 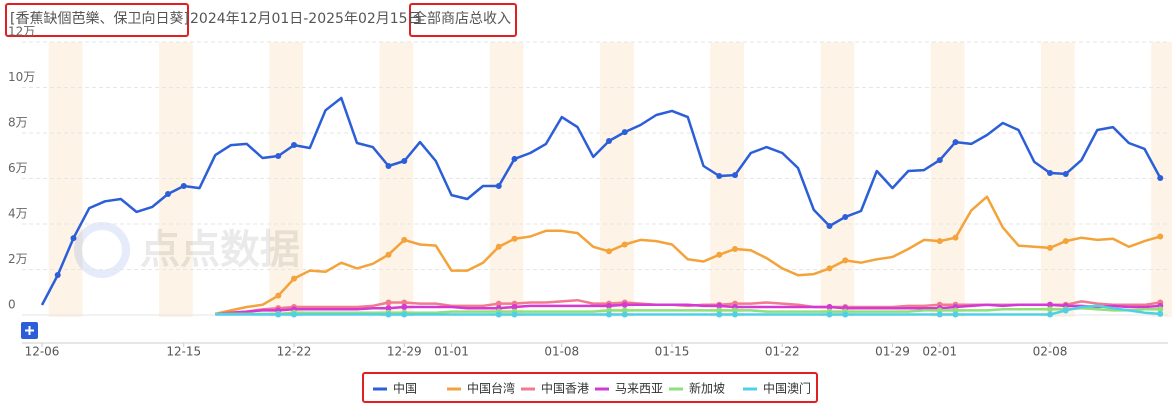 What do you see at coordinates (29, 330) in the screenshot?
I see `add-button` at bounding box center [29, 330].